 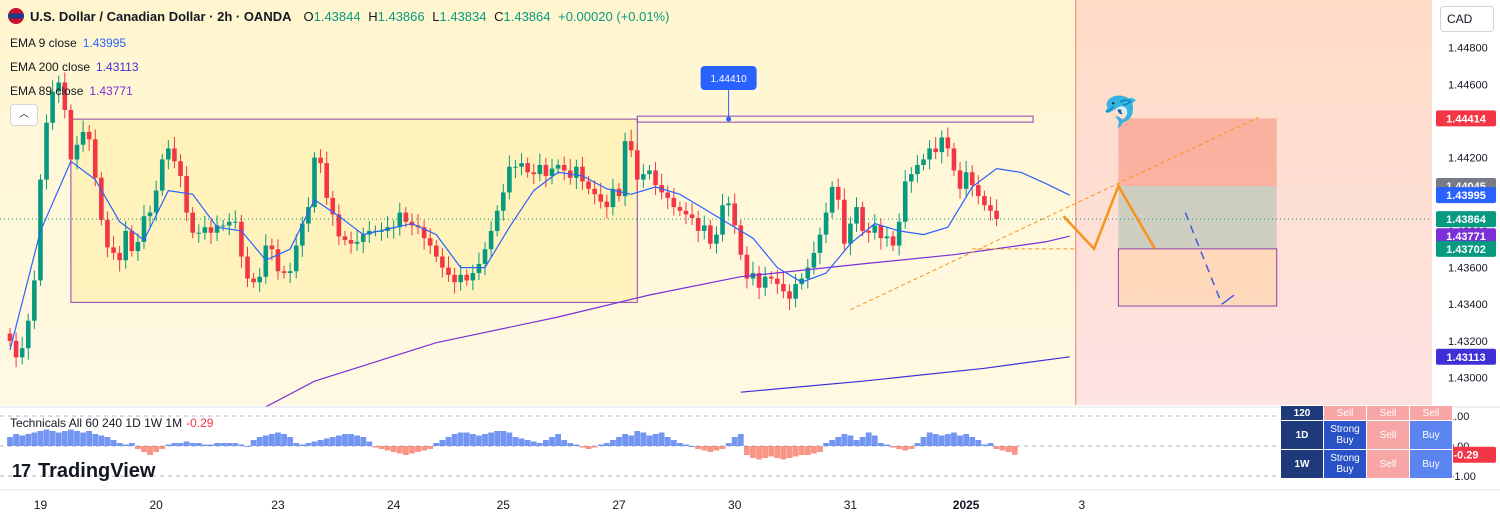 What do you see at coordinates (24, 115) in the screenshot?
I see `collapse-legend-button: ︿` at bounding box center [24, 115].